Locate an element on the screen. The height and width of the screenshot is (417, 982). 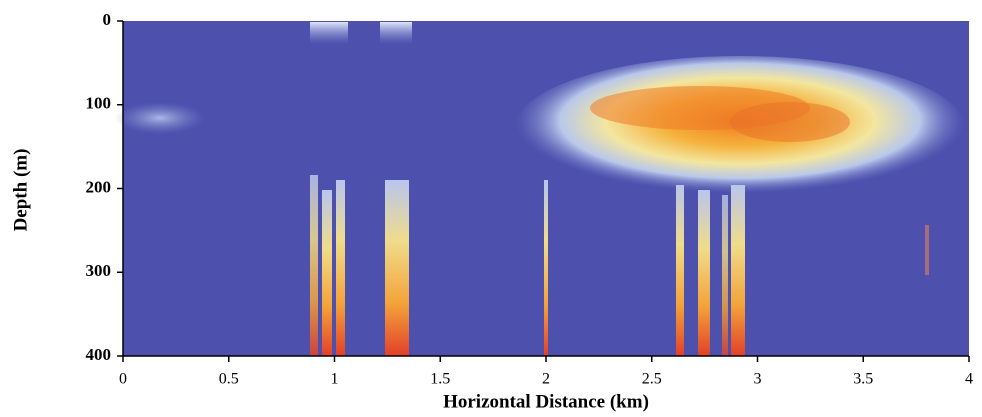
y-tick-label: 0 is located at coordinates (107, 19).